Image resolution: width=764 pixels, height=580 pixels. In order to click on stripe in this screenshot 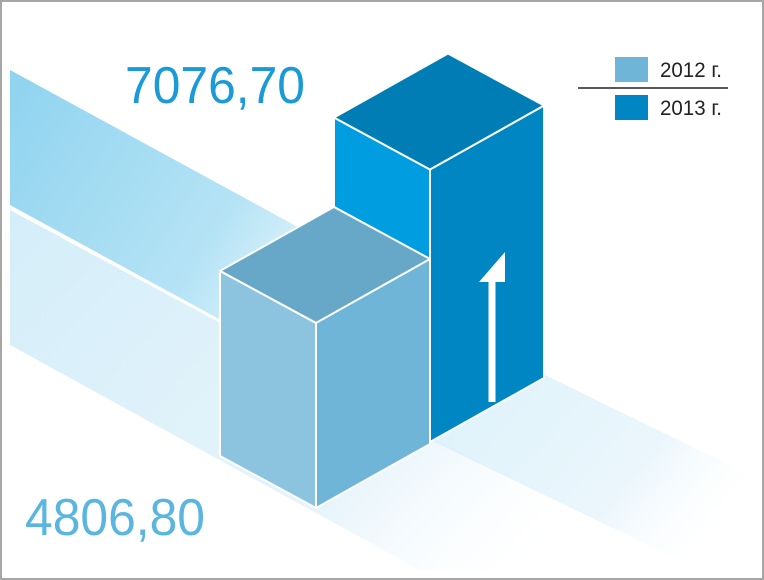, I will do `click(595, 472)`.